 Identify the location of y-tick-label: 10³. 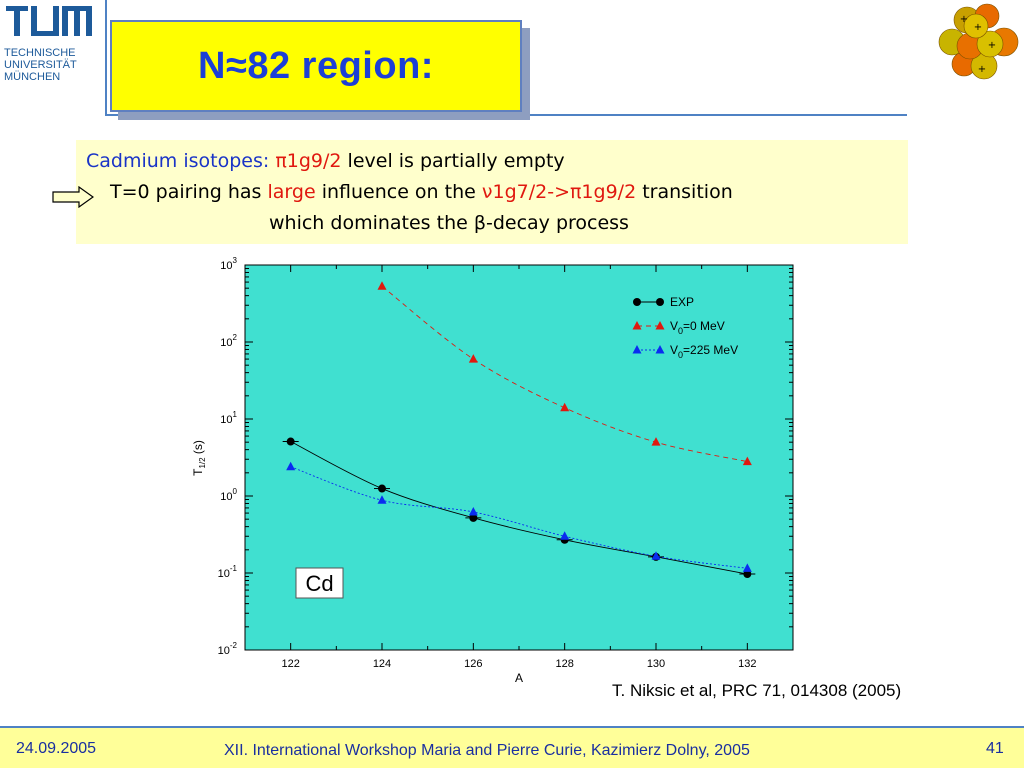
(228, 264).